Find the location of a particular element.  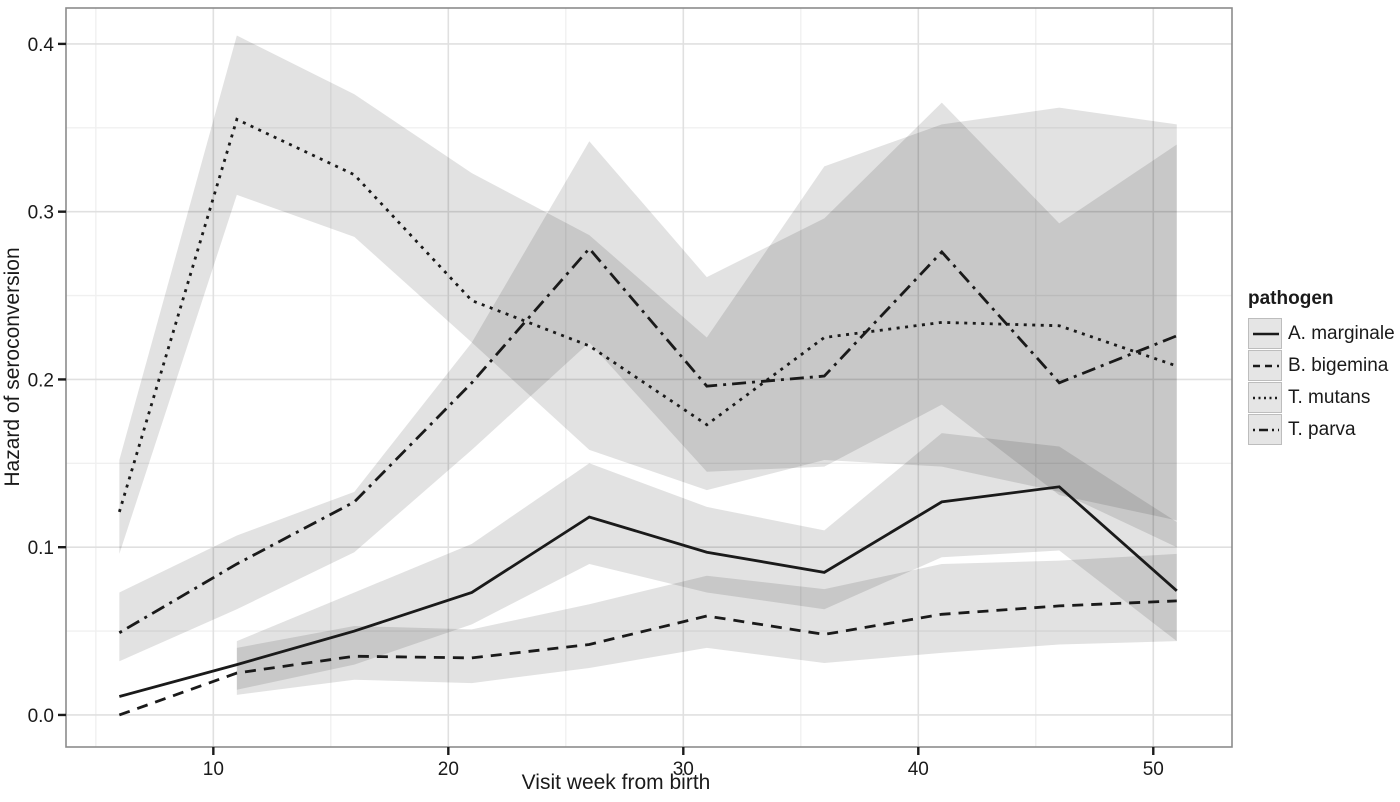

legend-label: A. marginale is located at coordinates (1341, 333).